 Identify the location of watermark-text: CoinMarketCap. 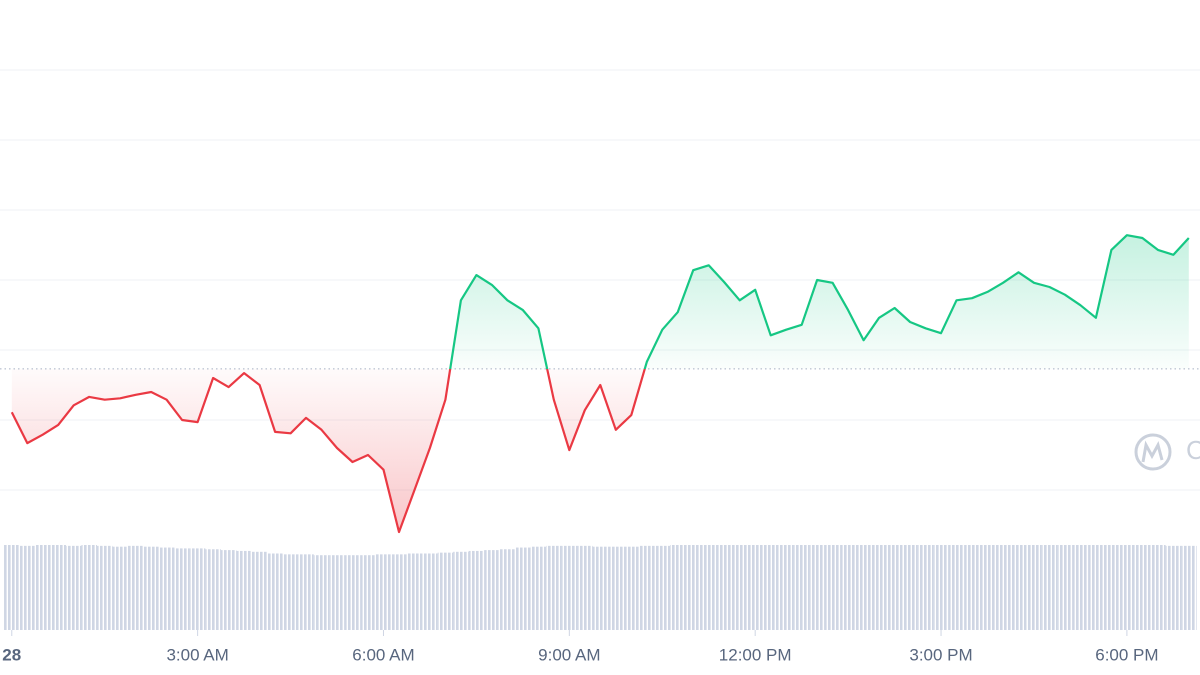
(1193, 450).